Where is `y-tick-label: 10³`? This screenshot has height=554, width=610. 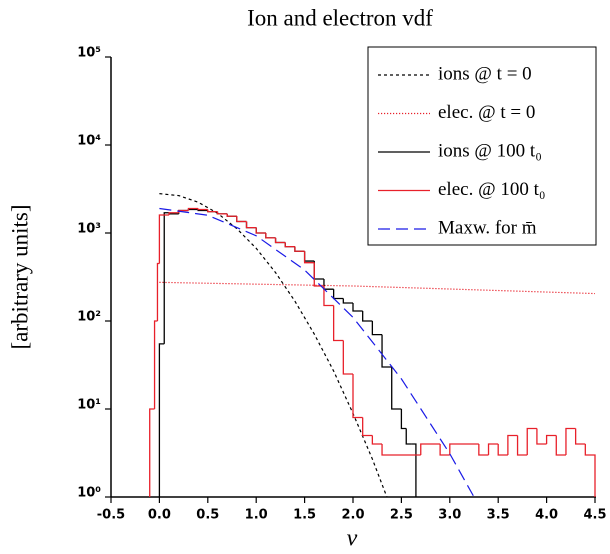
y-tick-label: 10³ is located at coordinates (89, 229).